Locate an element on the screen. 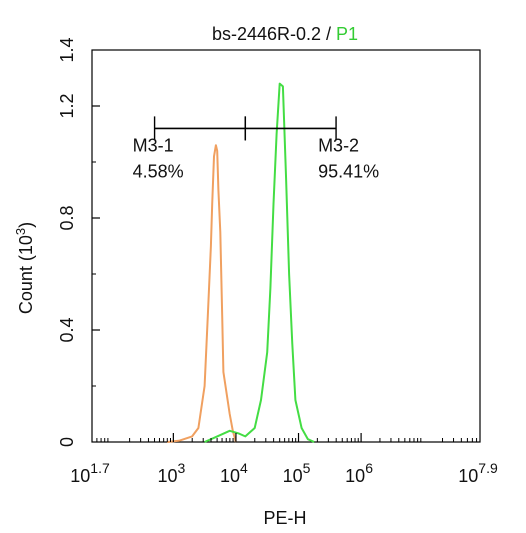  y-axis-unit-exp: 3 is located at coordinates (20, 231).